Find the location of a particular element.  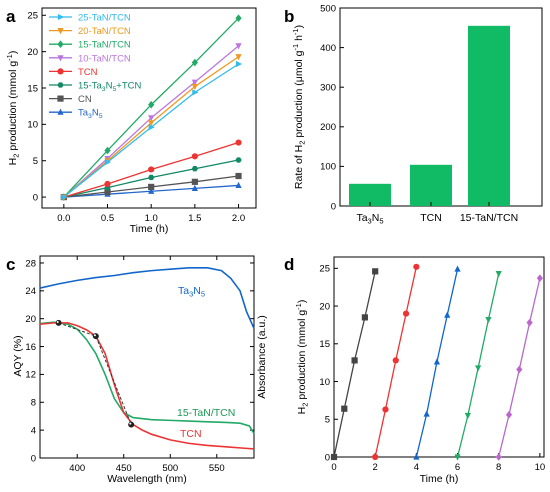

panel-a-xtick-label: 2.0 is located at coordinates (238, 218).